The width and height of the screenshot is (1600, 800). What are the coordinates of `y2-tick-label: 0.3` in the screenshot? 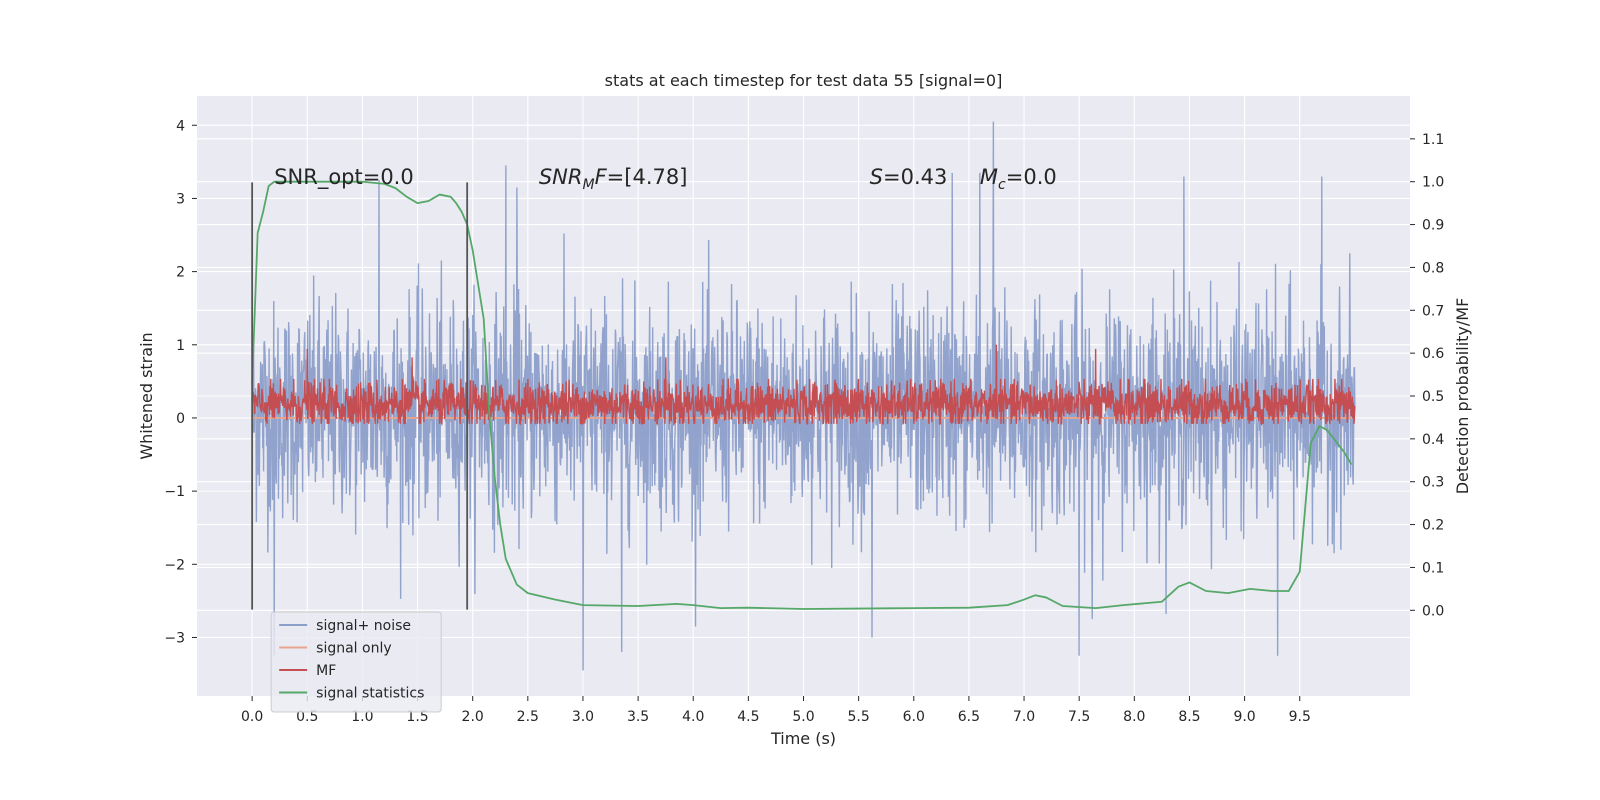 It's located at (1433, 483).